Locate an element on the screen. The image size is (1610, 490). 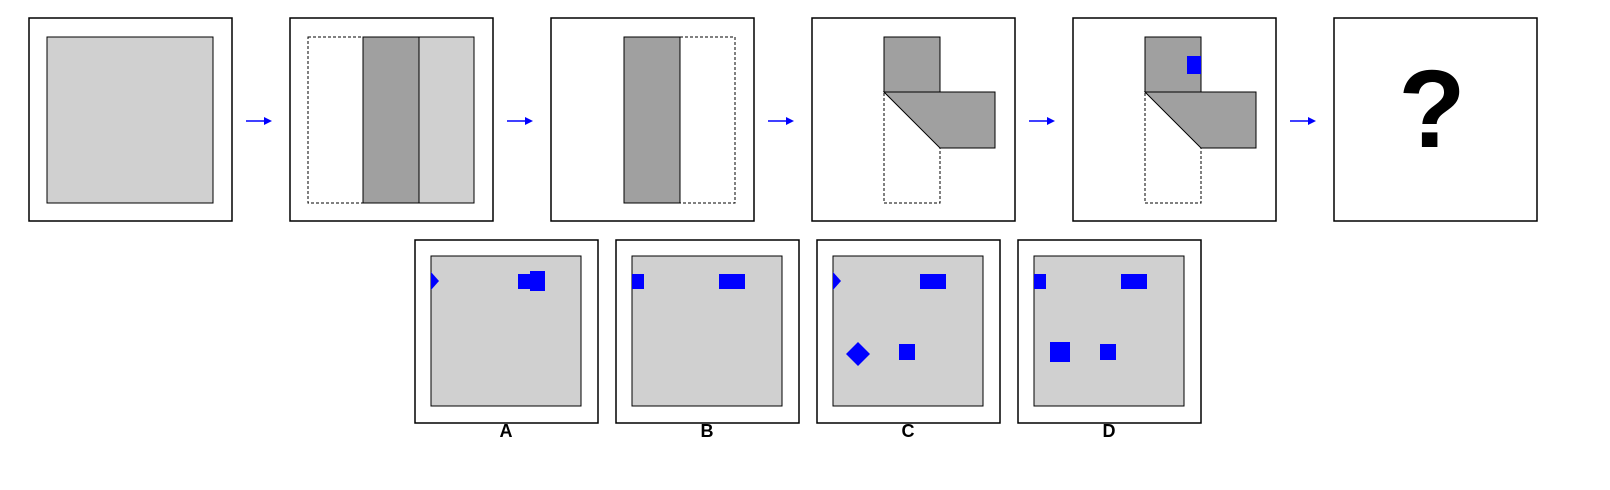
step-3-panel is located at coordinates (652, 119).